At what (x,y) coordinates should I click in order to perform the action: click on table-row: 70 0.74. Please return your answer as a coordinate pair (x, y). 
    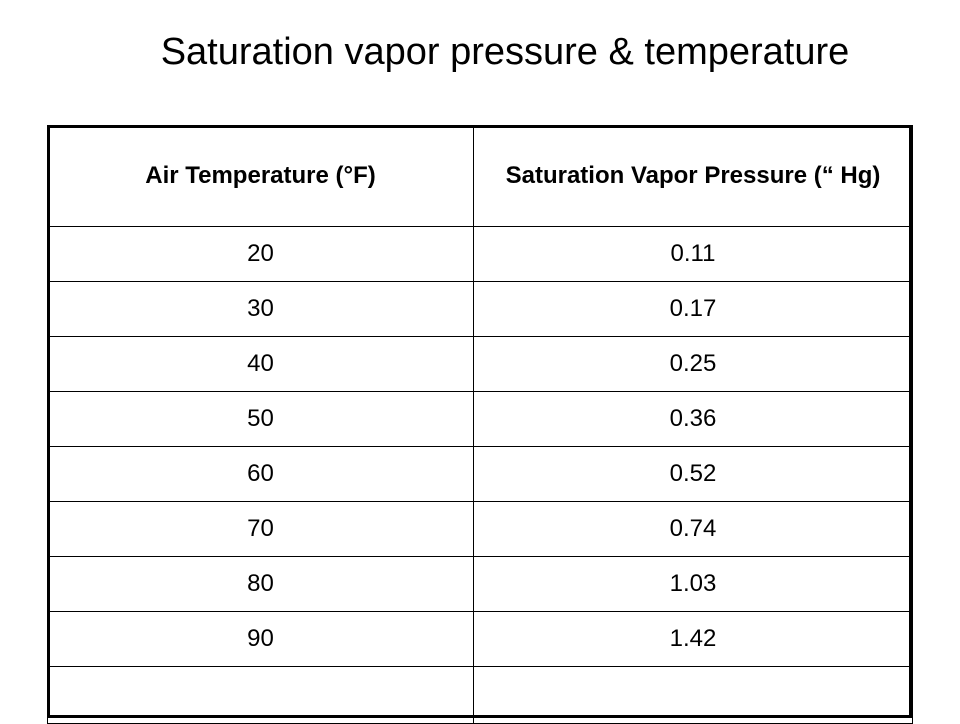
    Looking at the image, I should click on (480, 529).